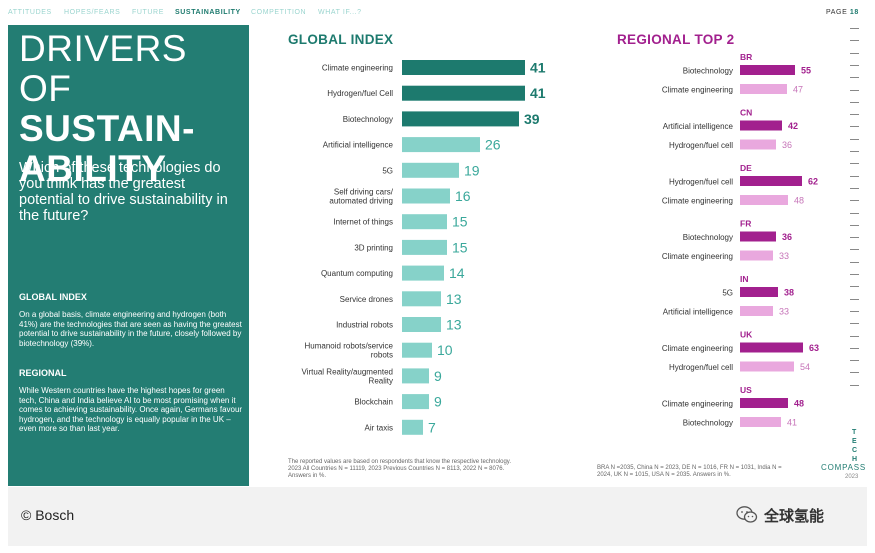 The width and height of the screenshot is (875, 553). What do you see at coordinates (364, 325) in the screenshot?
I see `global-category-label: Industrial robots` at bounding box center [364, 325].